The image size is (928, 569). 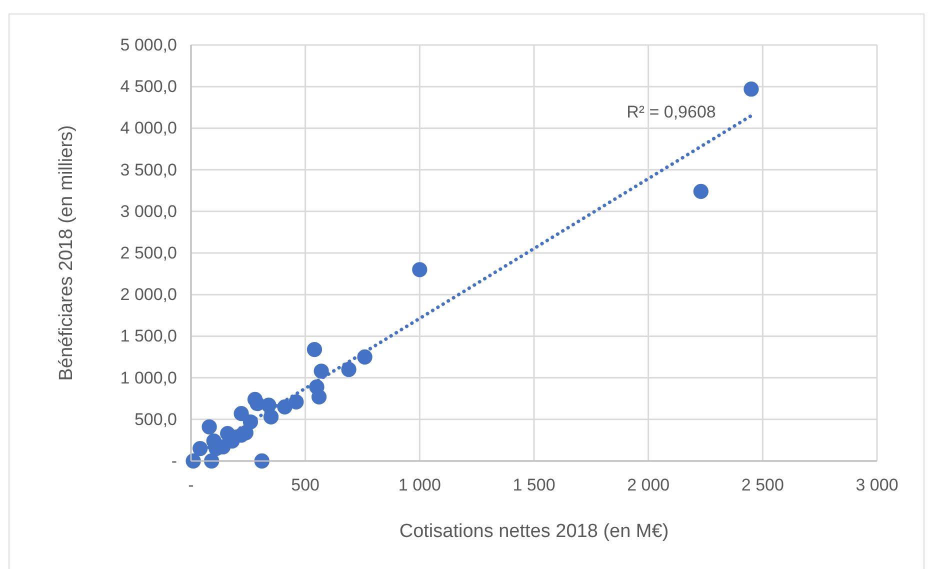 I want to click on x-axis-title: Cotisations nettes 2018 (en M€), so click(x=534, y=531).